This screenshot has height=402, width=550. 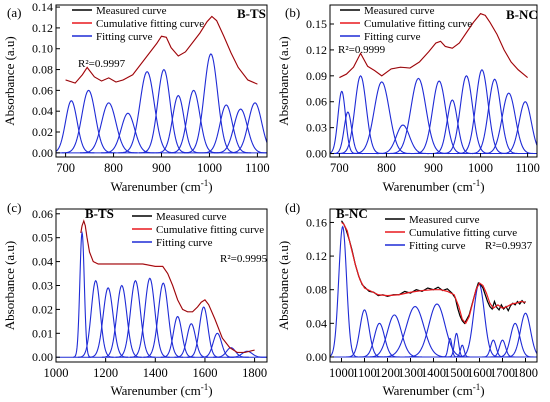 What do you see at coordinates (204, 373) in the screenshot?
I see `x-tick-label: 1600` at bounding box center [204, 373].